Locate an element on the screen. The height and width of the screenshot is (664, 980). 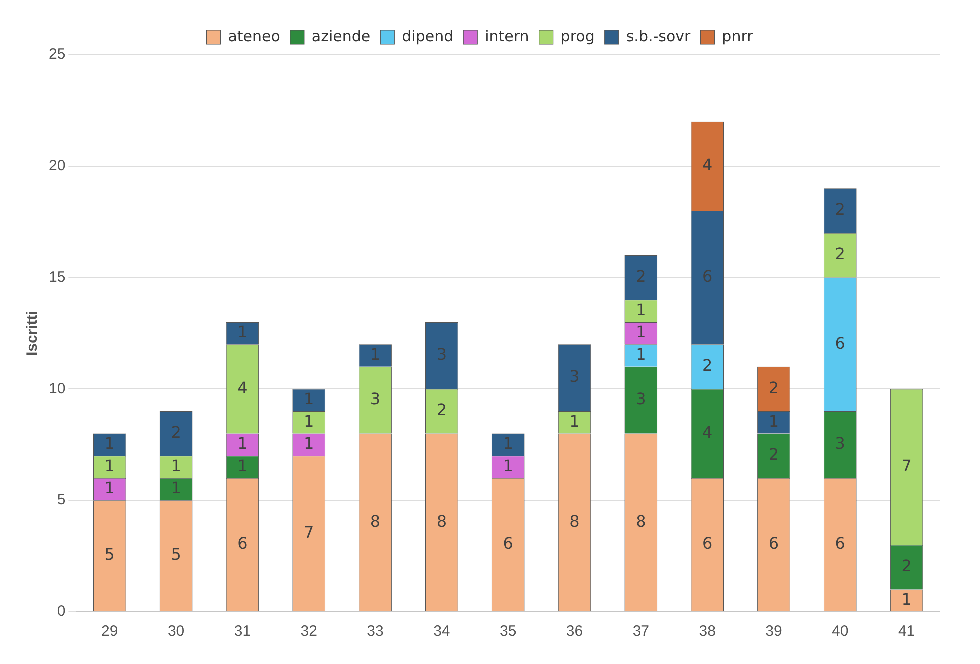
x-tick-label: 41 is located at coordinates (907, 631).